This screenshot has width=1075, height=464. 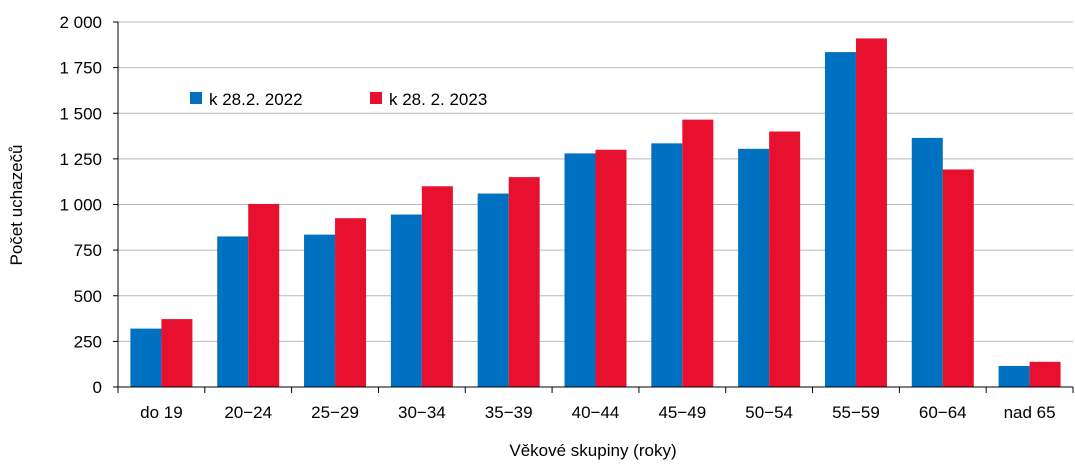 What do you see at coordinates (80, 113) in the screenshot?
I see `y-tick-label: 1 500` at bounding box center [80, 113].